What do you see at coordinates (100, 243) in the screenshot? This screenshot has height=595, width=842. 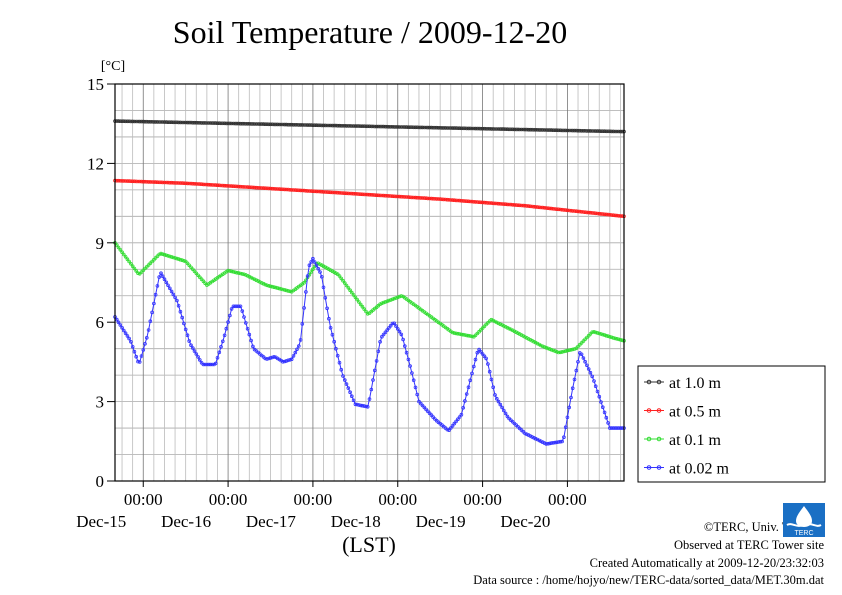 I see `y-tick-label: 9` at bounding box center [100, 243].